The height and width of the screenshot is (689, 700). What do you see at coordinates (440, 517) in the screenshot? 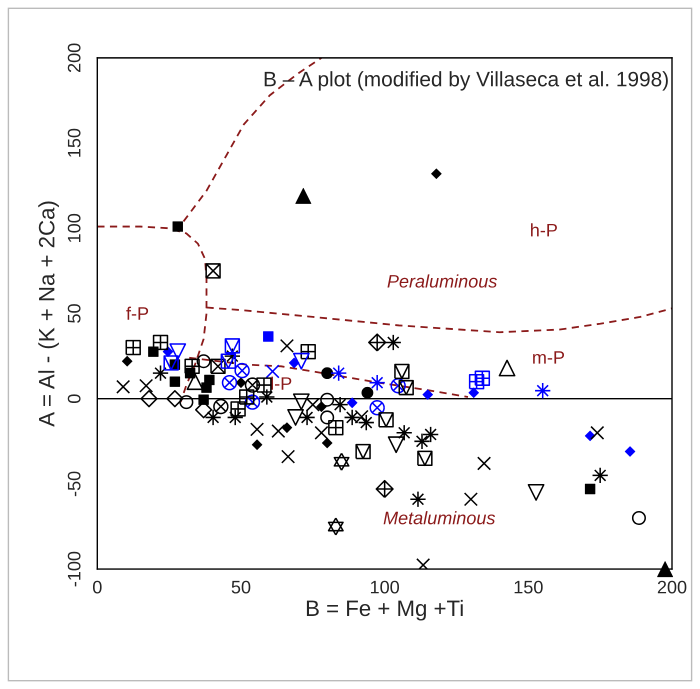
I see `annotation: Metaluminous` at bounding box center [440, 517].